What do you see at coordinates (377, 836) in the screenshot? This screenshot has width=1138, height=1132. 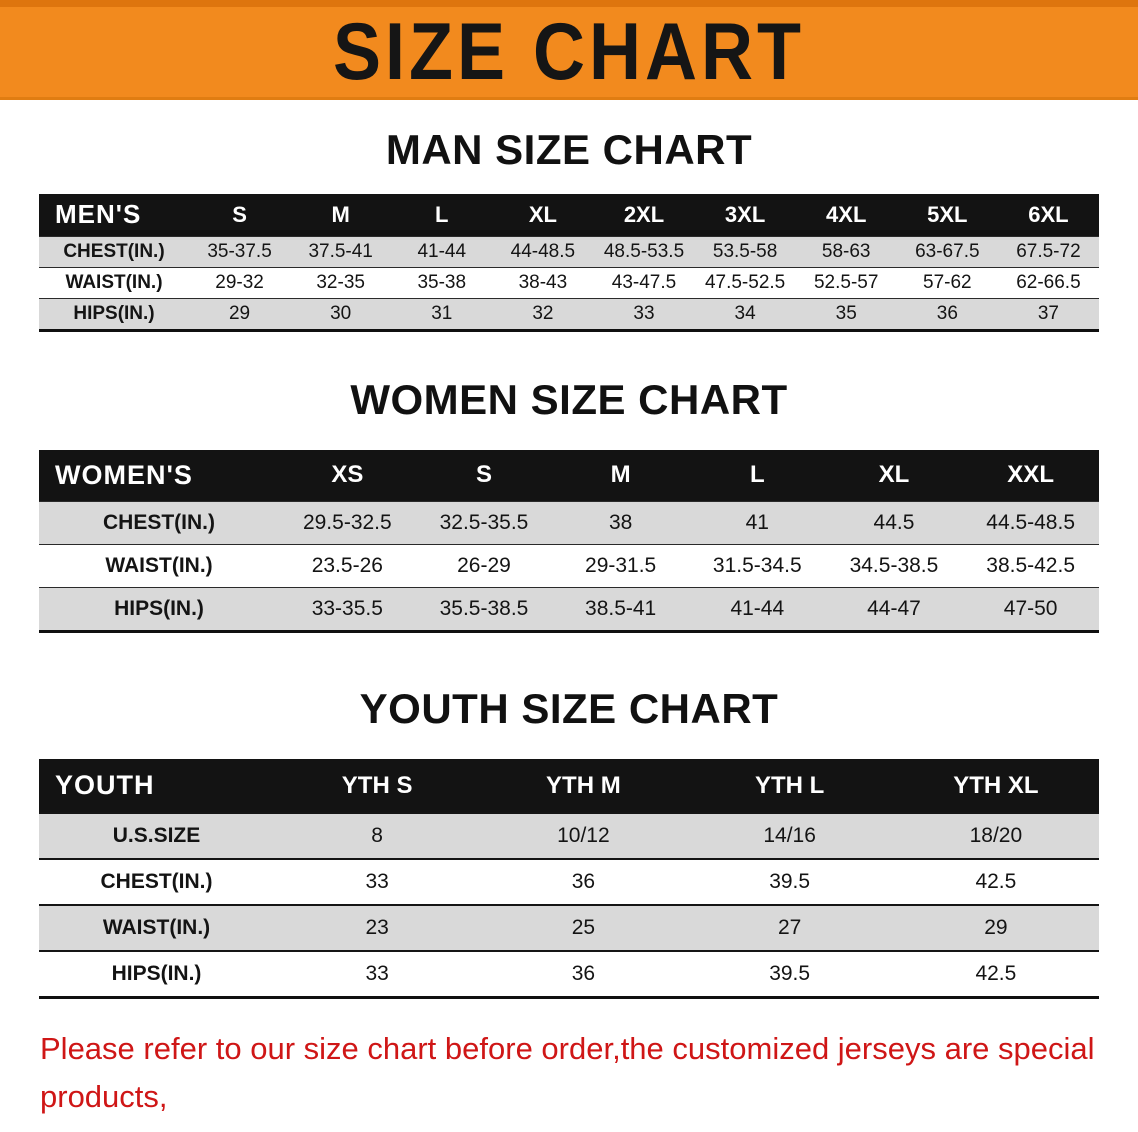 I see `size-value-cell: 8` at bounding box center [377, 836].